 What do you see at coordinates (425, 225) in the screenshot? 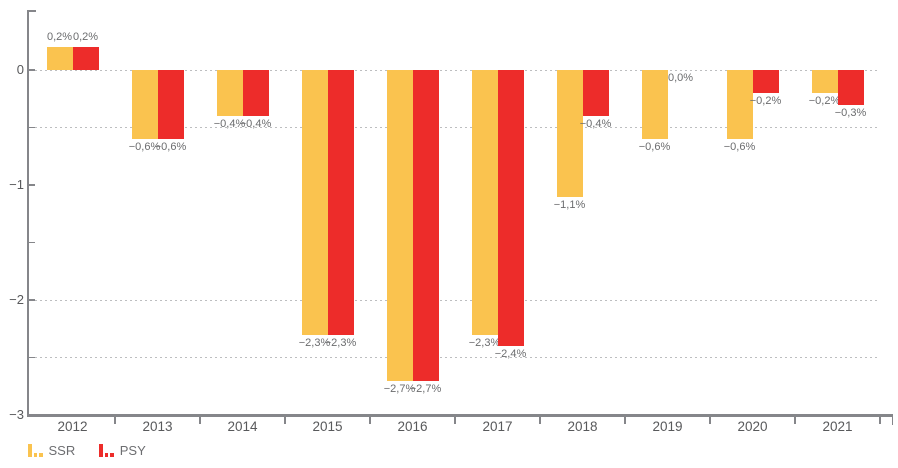
I see `bar-psy-2016` at bounding box center [425, 225].